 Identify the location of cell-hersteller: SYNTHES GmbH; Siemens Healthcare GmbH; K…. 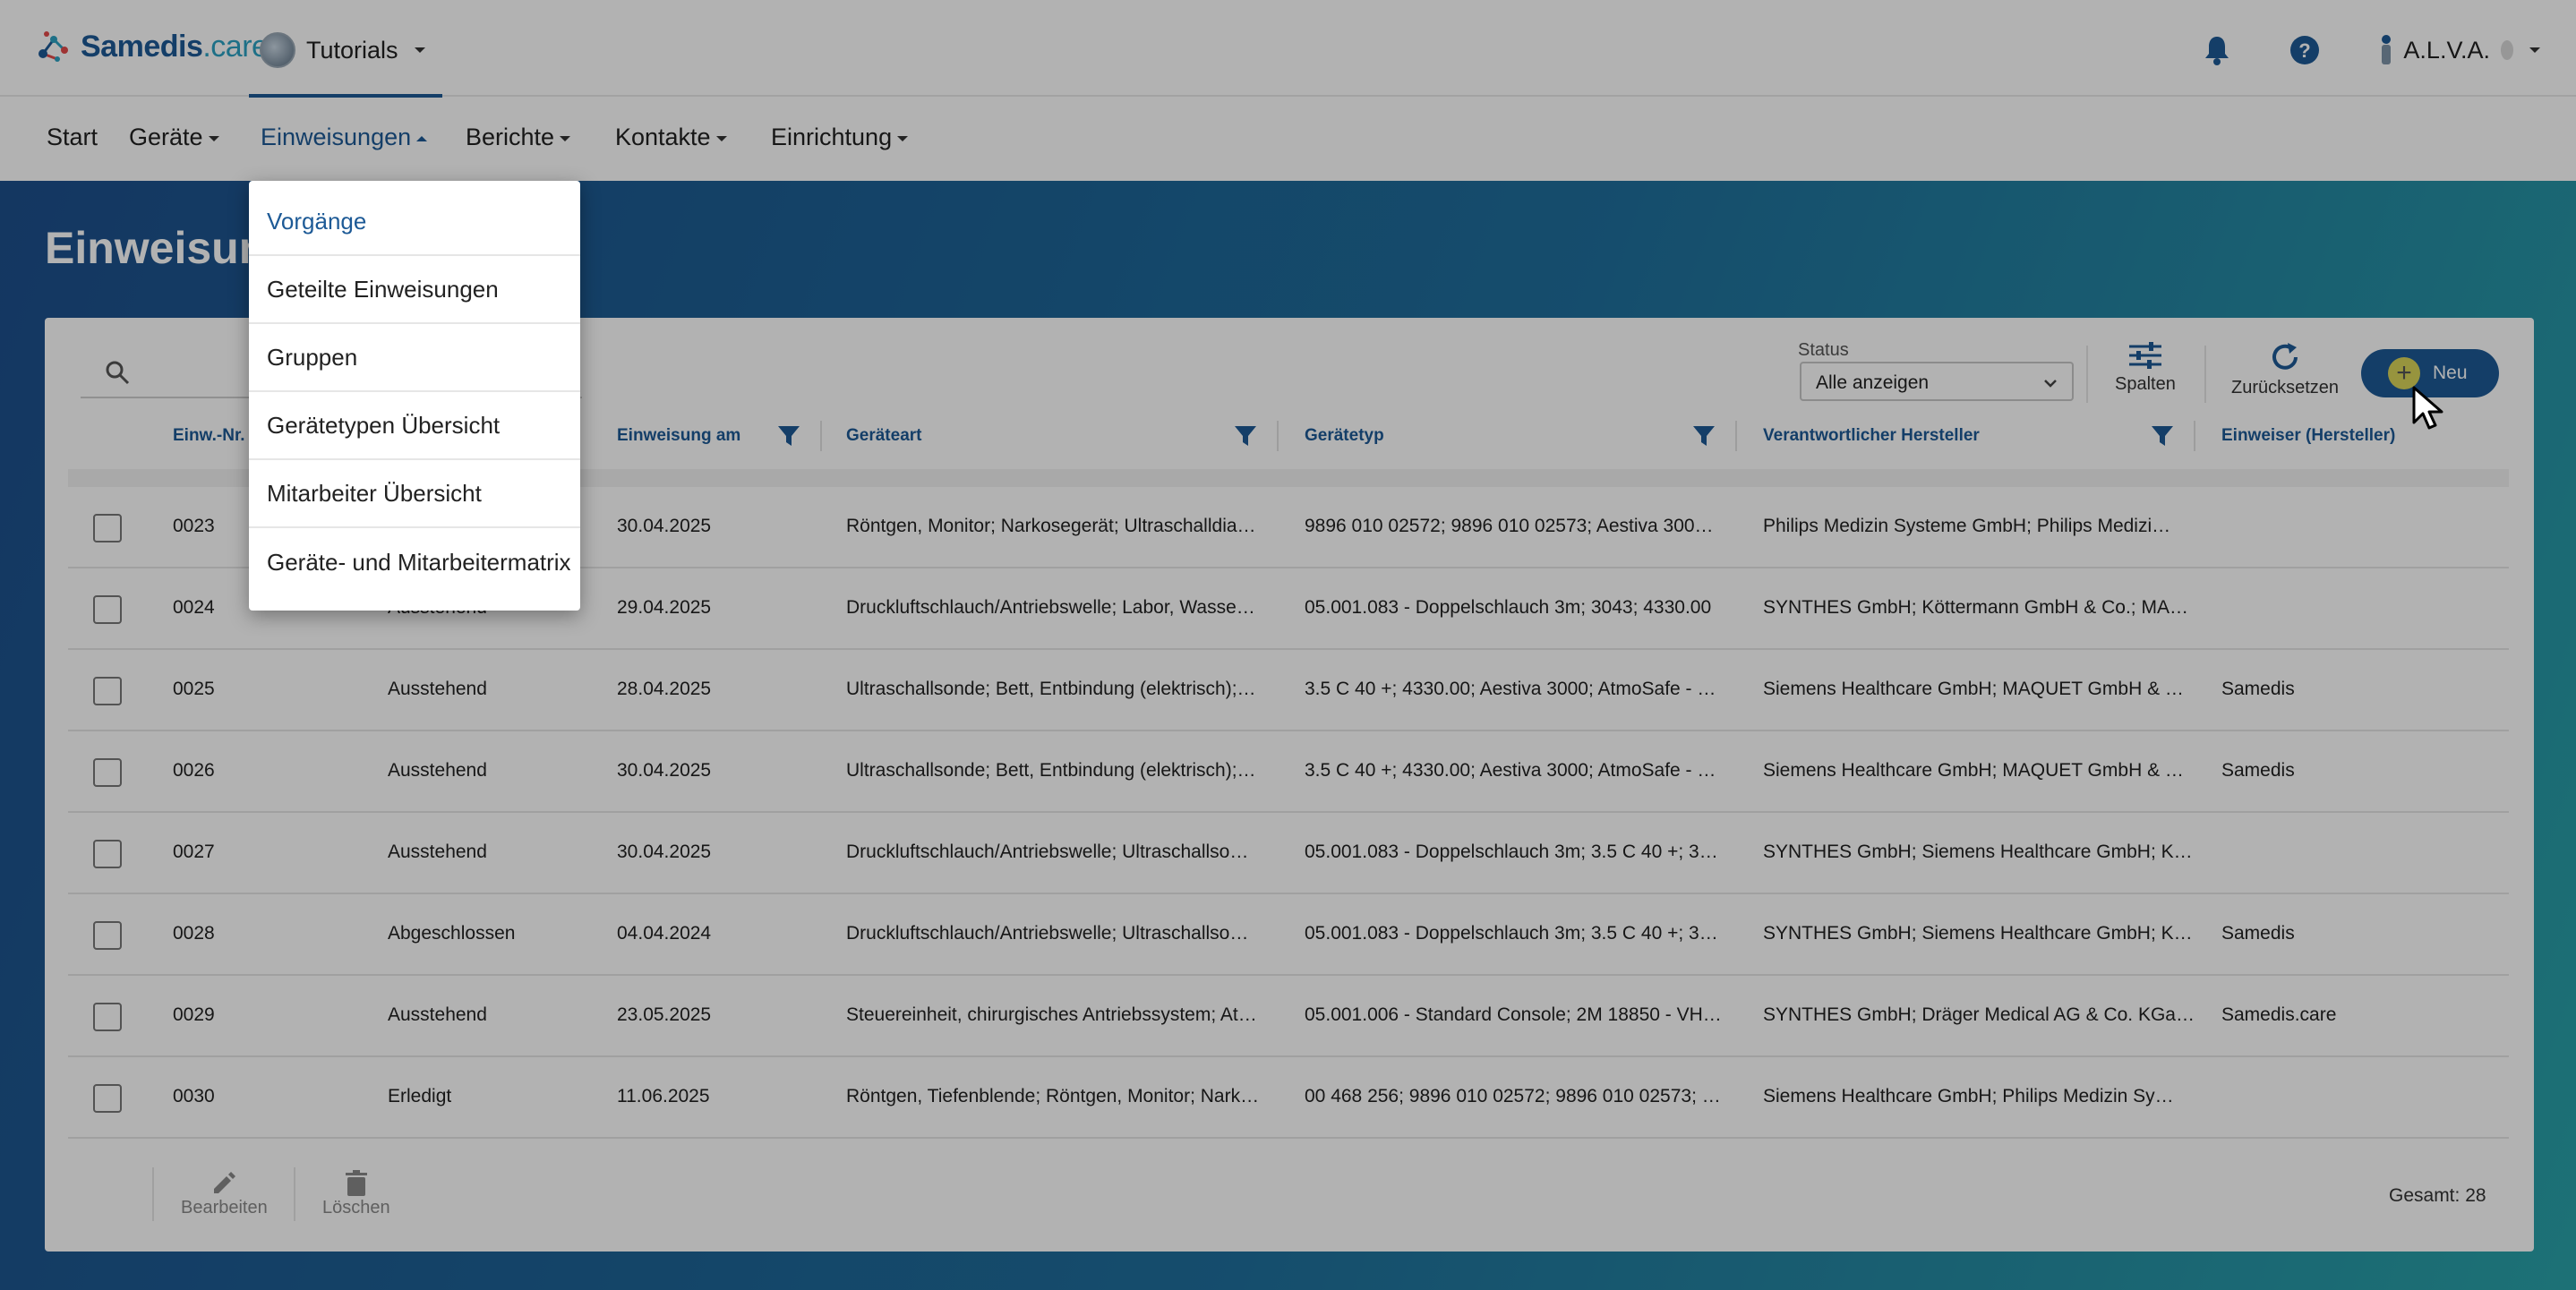
(1978, 934).